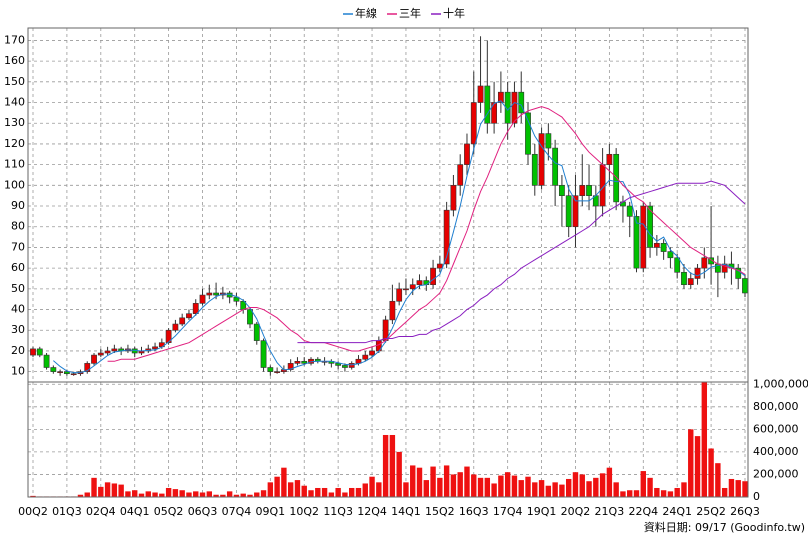 This screenshot has width=808, height=540. What do you see at coordinates (338, 511) in the screenshot?
I see `x-tick-label: 11Q3` at bounding box center [338, 511].